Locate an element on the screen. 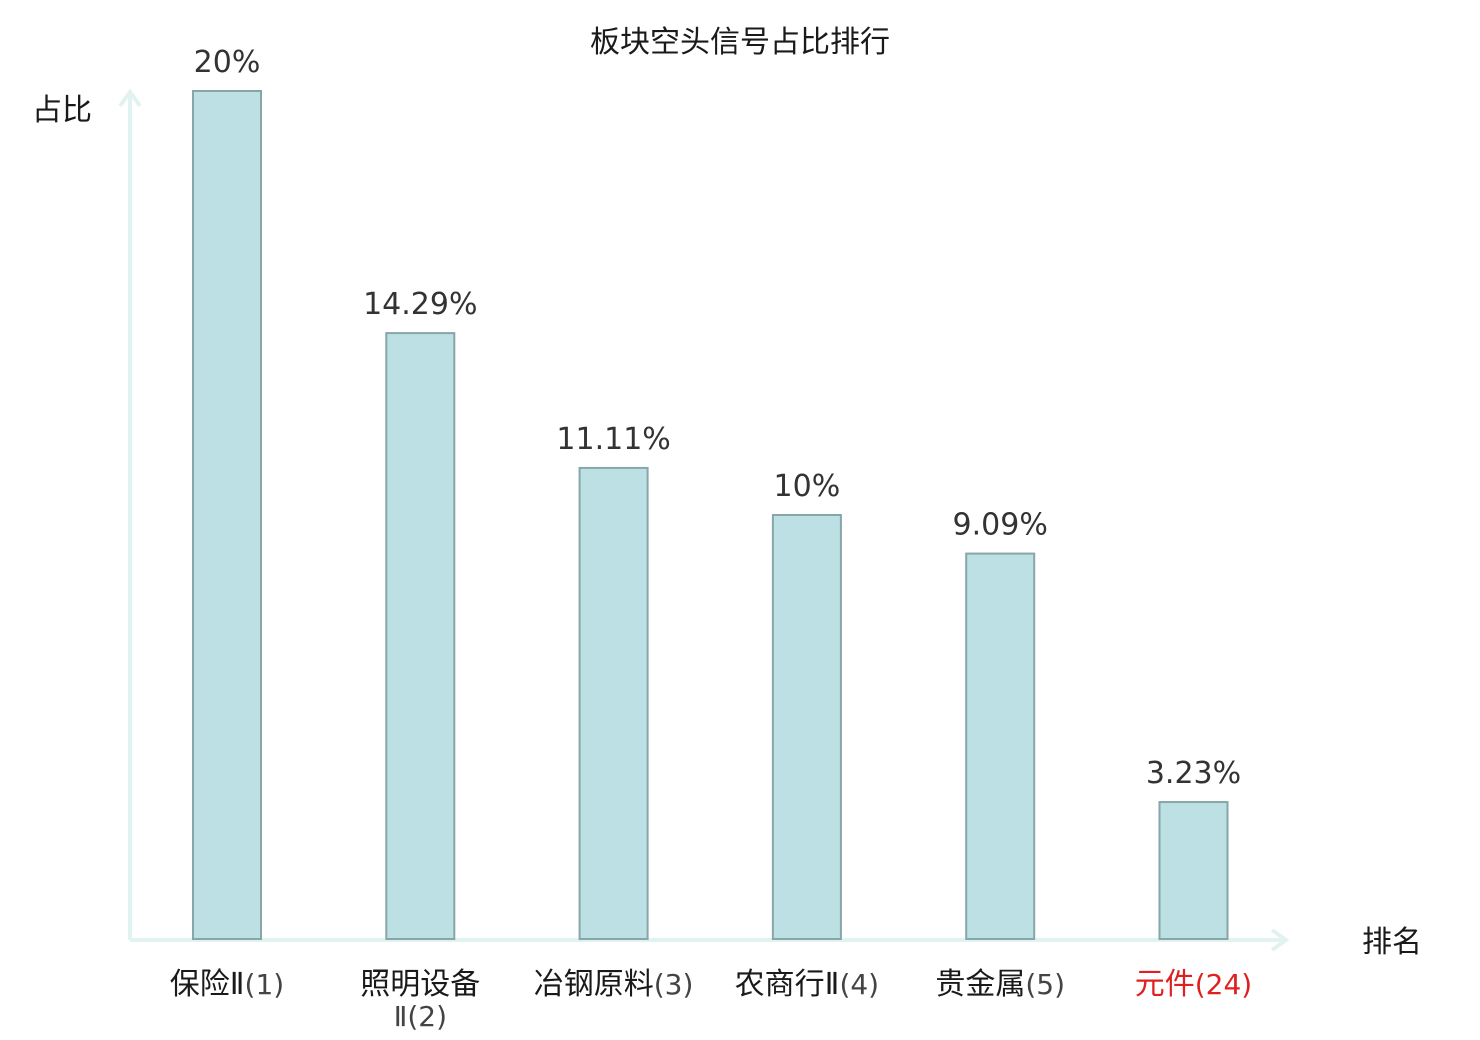 The height and width of the screenshot is (1040, 1480). category-label: 农商行Ⅱ(4) is located at coordinates (807, 984).